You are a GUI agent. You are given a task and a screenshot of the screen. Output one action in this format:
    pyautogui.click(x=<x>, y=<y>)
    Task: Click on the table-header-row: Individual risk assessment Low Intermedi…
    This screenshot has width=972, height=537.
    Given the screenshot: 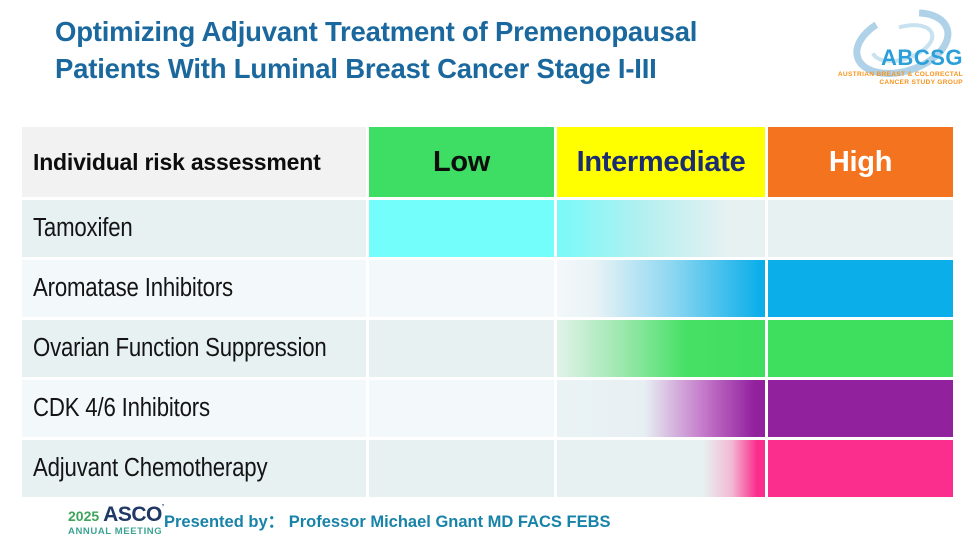 What is the action you would take?
    pyautogui.click(x=487, y=162)
    